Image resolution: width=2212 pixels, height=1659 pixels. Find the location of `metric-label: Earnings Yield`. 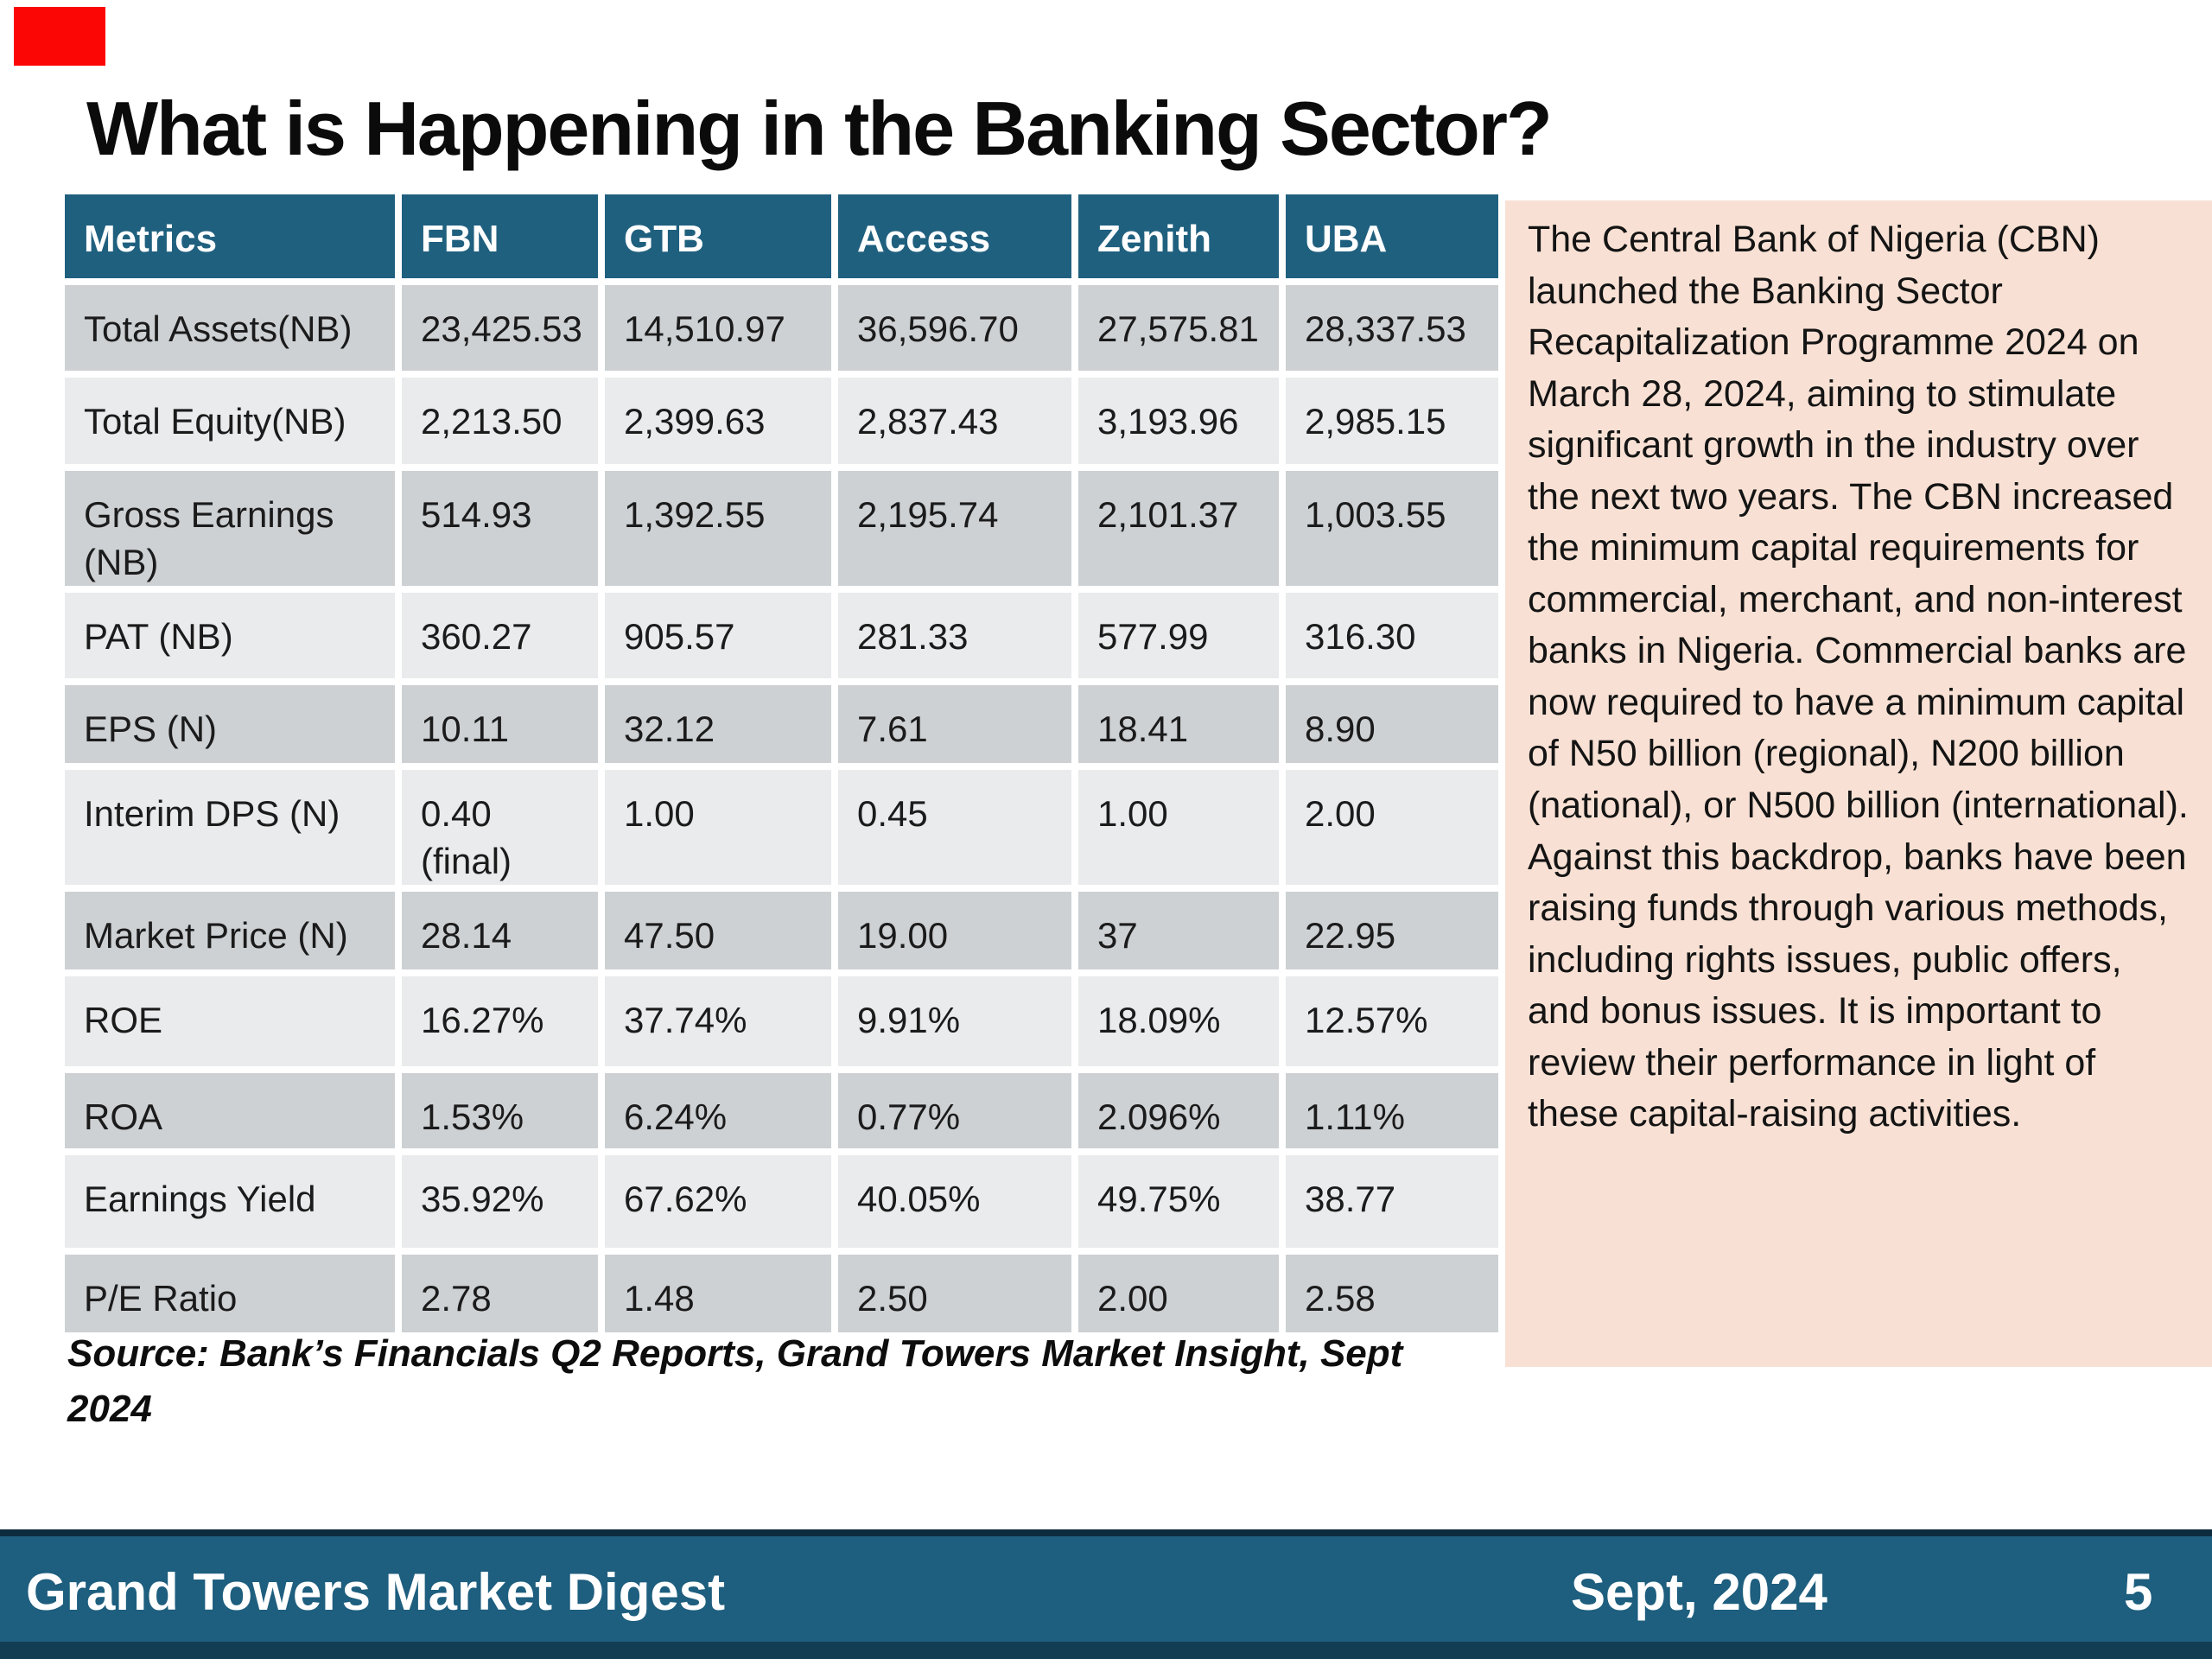

metric-label: Earnings Yield is located at coordinates (233, 1205).